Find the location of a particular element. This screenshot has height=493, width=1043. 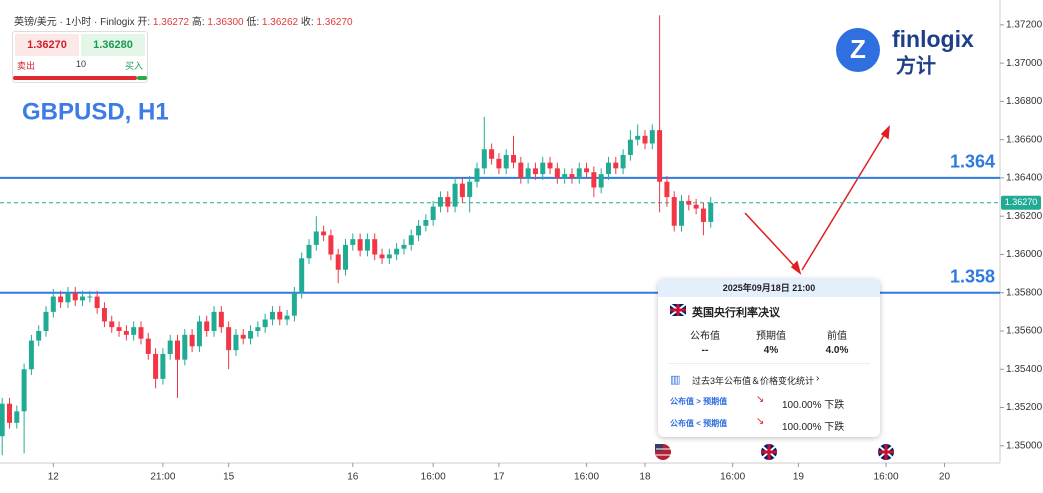

stats-link: 过去3年公布值＆价格变化统计 is located at coordinates (753, 381).